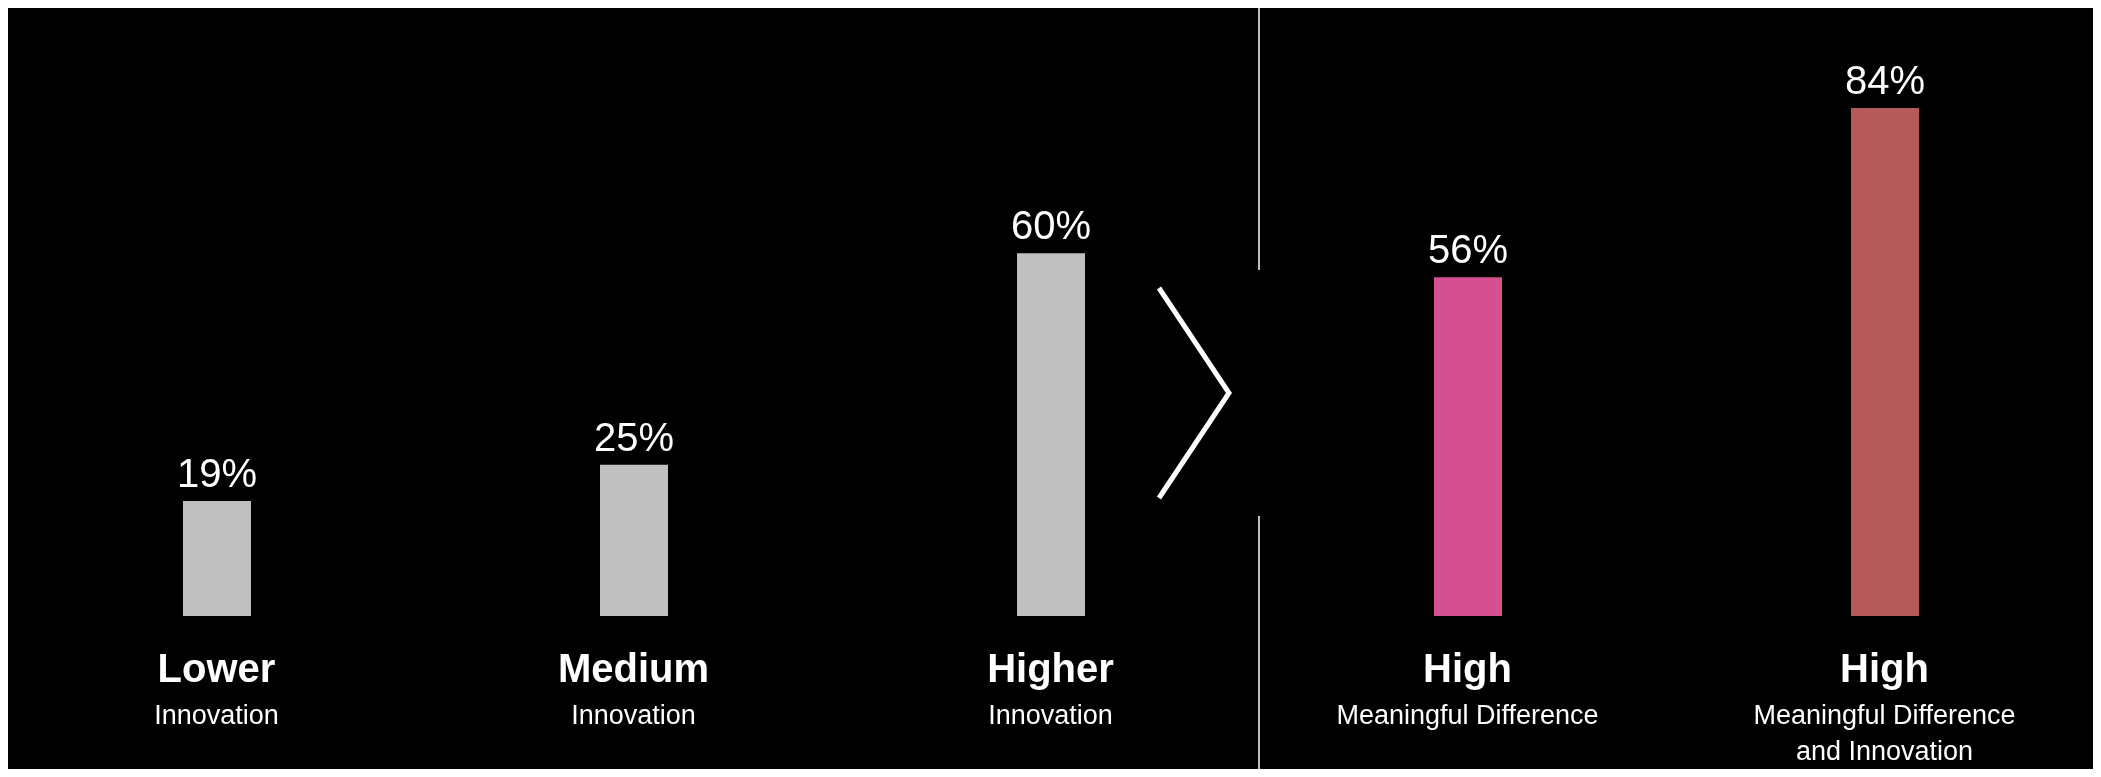  What do you see at coordinates (216, 688) in the screenshot?
I see `x-tick-label: Lower Innovation` at bounding box center [216, 688].